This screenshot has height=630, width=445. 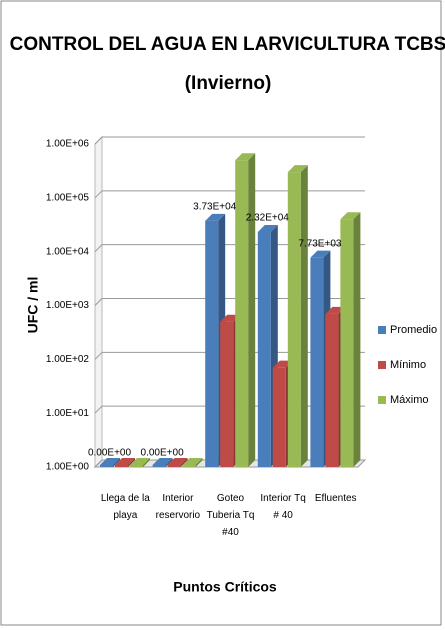 I want to click on x-tick-label: Llega de la playa, so click(x=125, y=507).